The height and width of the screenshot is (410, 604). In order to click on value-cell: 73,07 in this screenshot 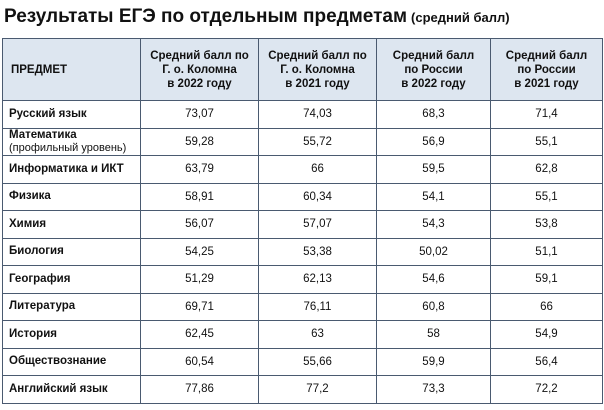, I will do `click(199, 114)`.